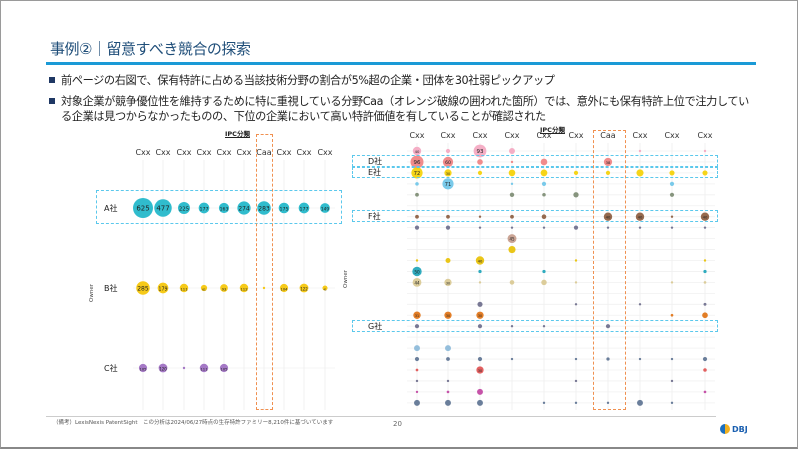 The height and width of the screenshot is (449, 798). I want to click on bubble-label: 41, so click(325, 289).